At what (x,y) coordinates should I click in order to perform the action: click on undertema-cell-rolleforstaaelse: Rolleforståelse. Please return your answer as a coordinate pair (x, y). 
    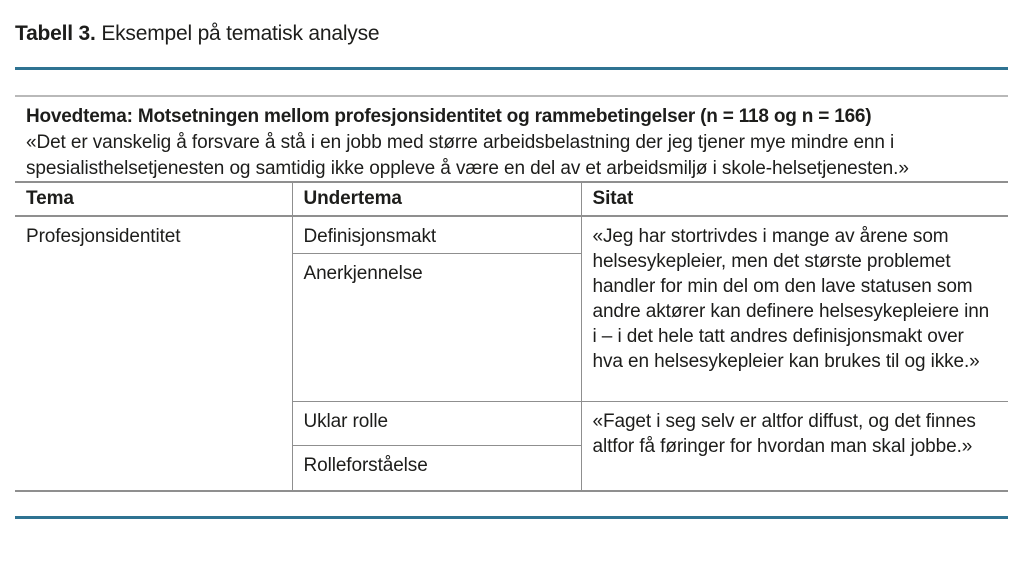
    Looking at the image, I should click on (436, 468).